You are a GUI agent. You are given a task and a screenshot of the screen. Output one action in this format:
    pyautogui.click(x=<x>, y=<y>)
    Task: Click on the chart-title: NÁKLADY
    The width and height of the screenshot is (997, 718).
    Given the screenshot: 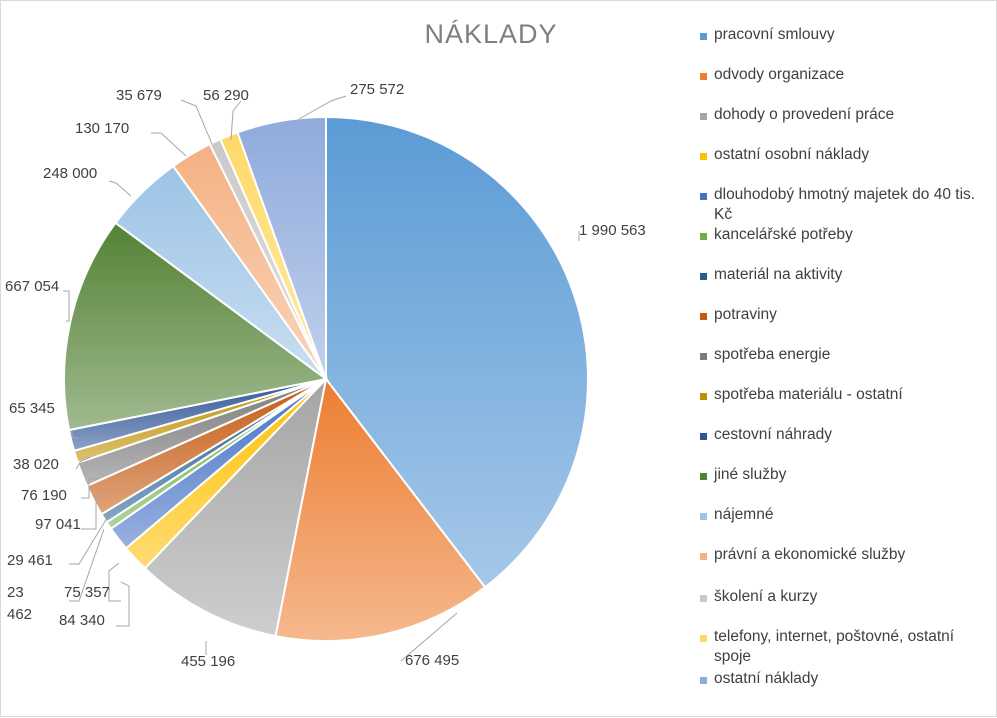 What is the action you would take?
    pyautogui.click(x=491, y=34)
    